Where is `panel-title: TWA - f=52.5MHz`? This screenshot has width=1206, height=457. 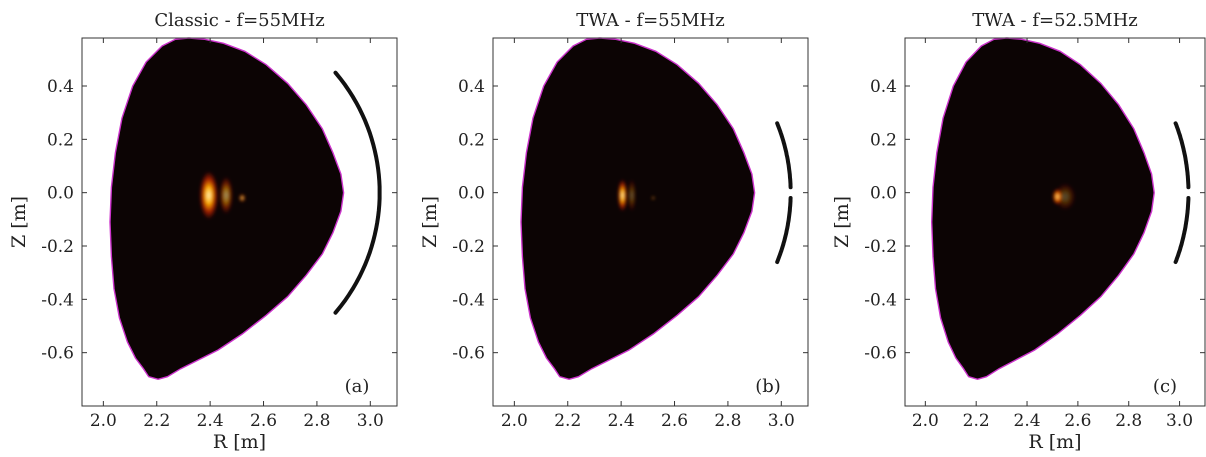
panel-title: TWA - f=52.5MHz is located at coordinates (1055, 20).